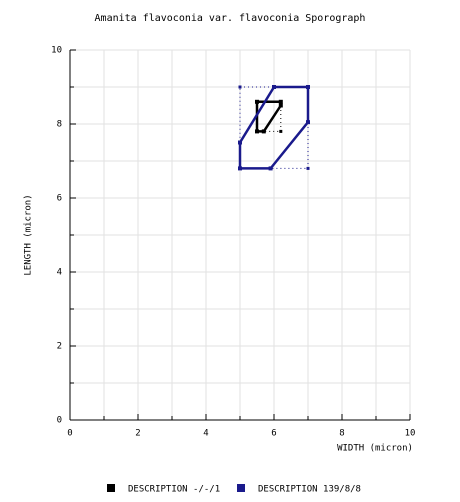 This screenshot has width=460, height=502. I want to click on y-tick-label: 0, so click(59, 421).